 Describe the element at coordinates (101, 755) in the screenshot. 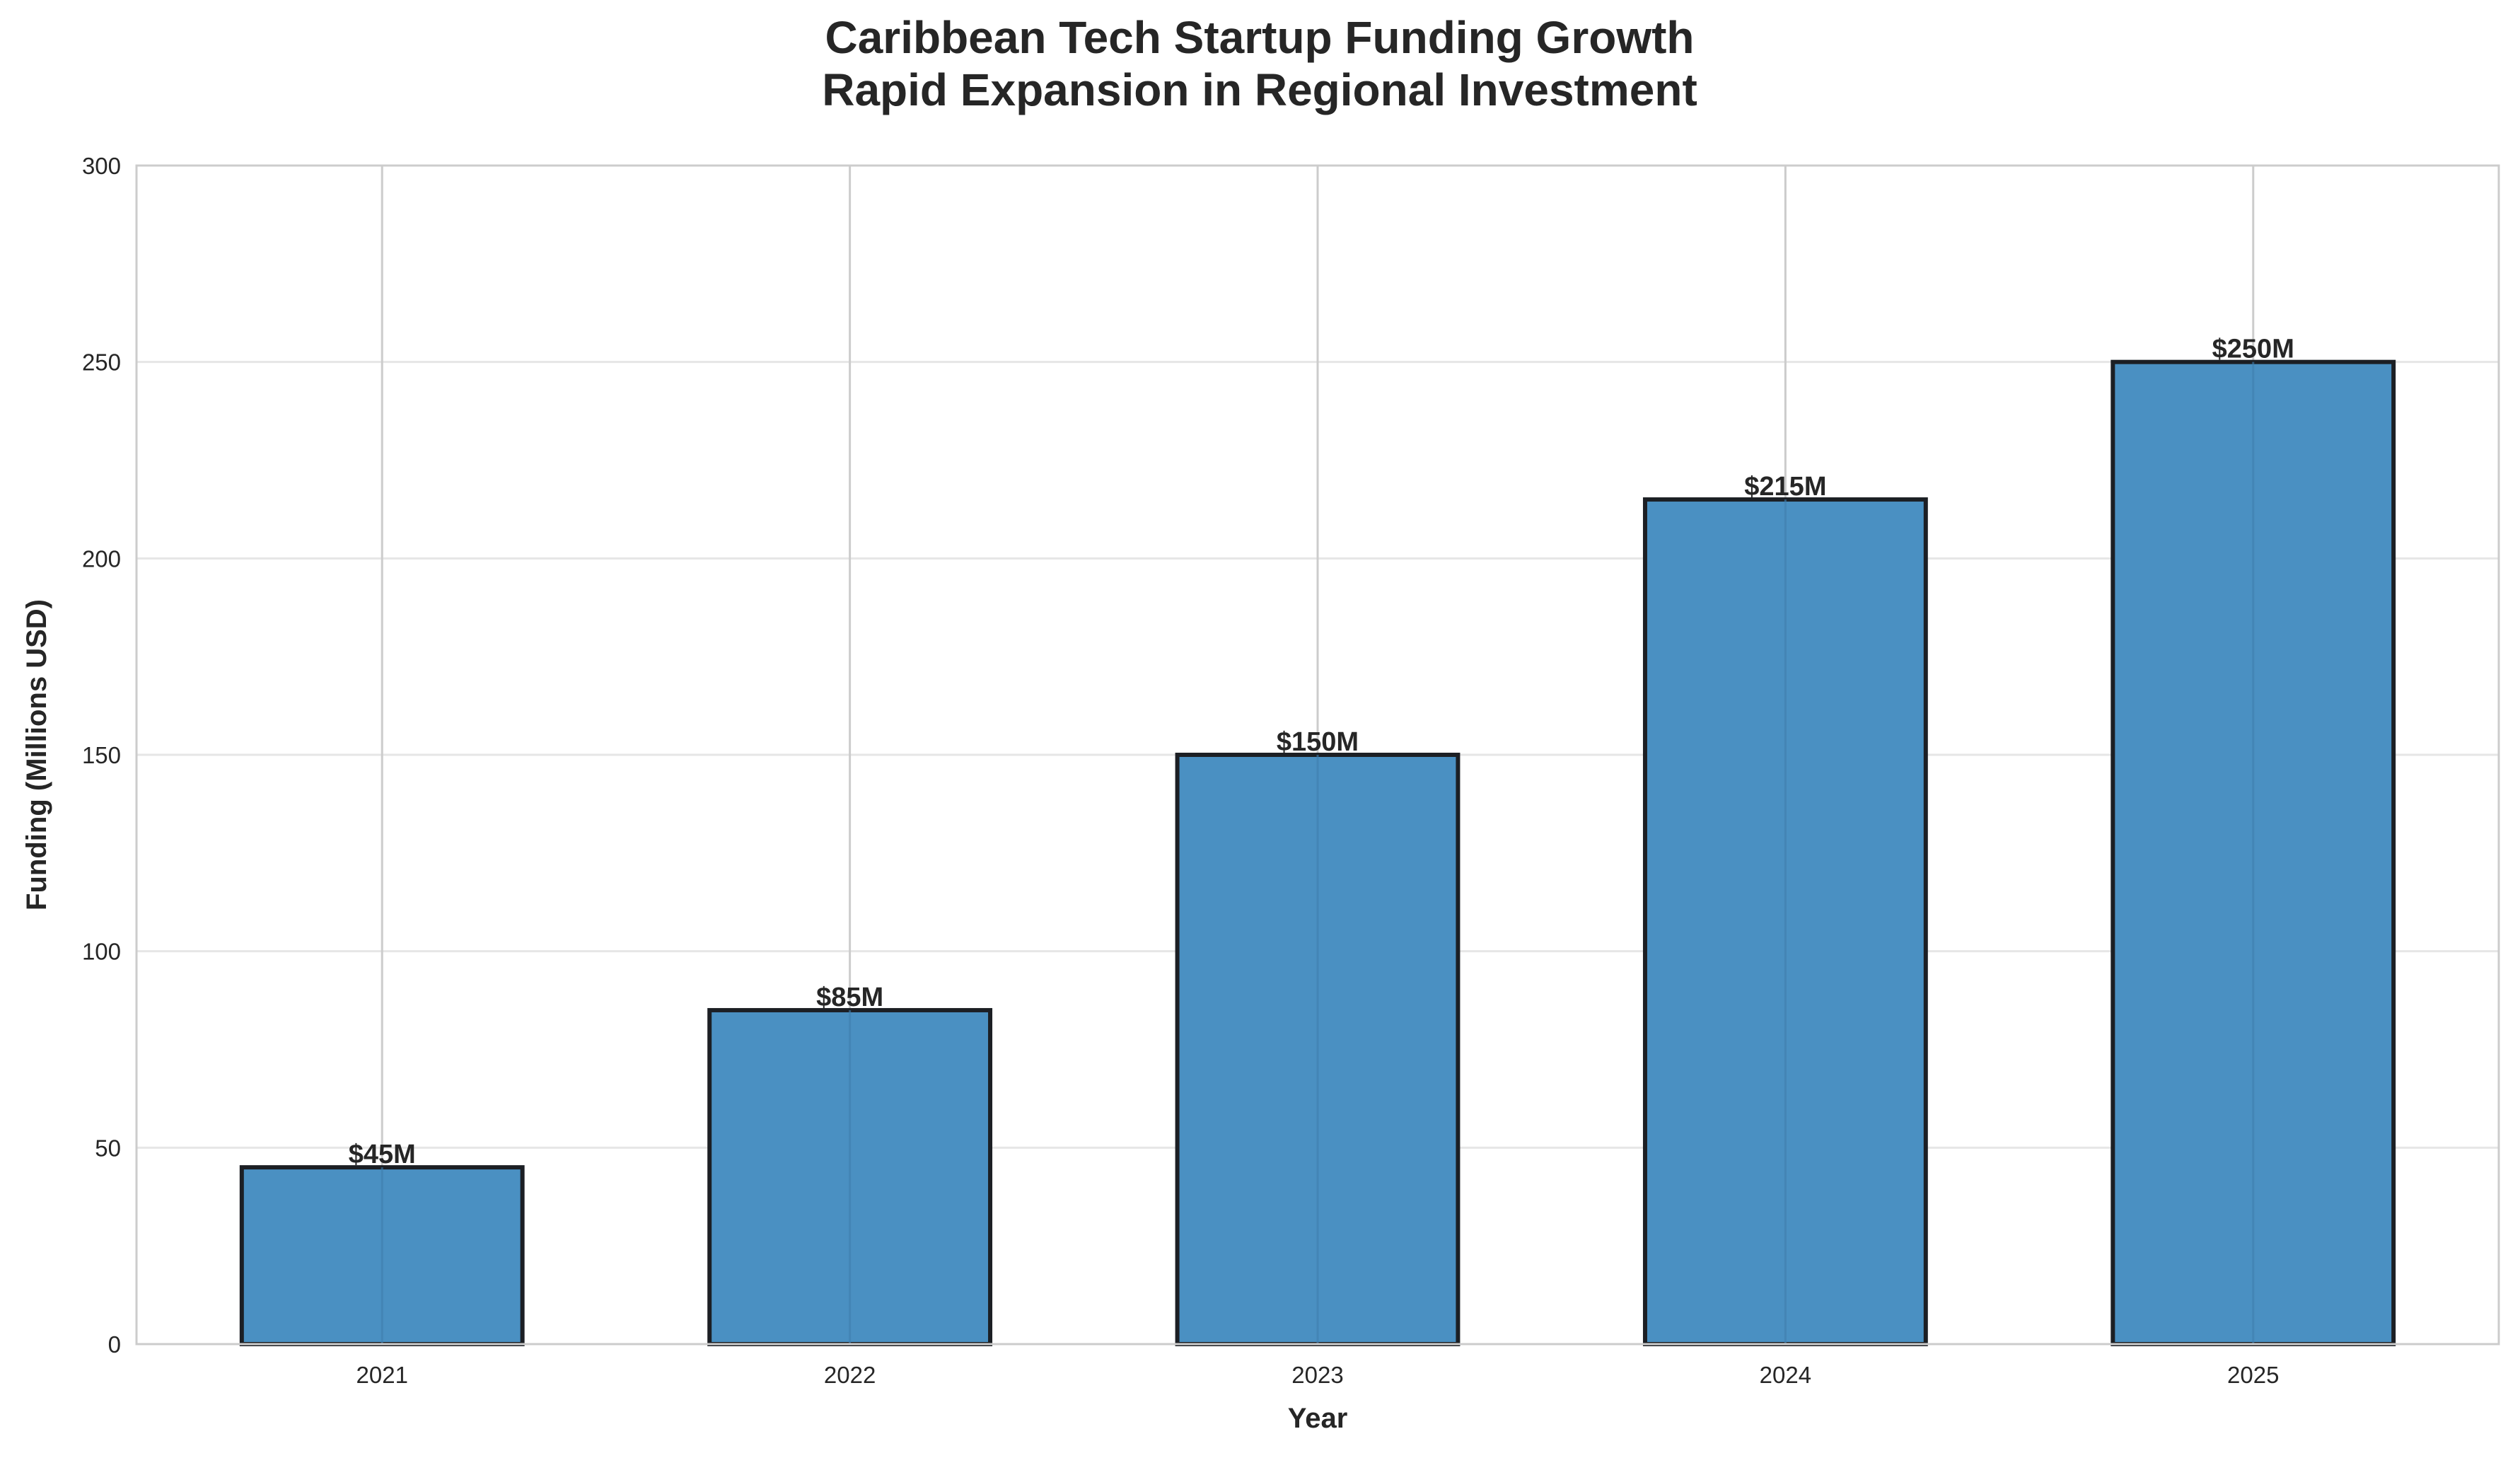

I see `y-tick-label: 150` at that location.